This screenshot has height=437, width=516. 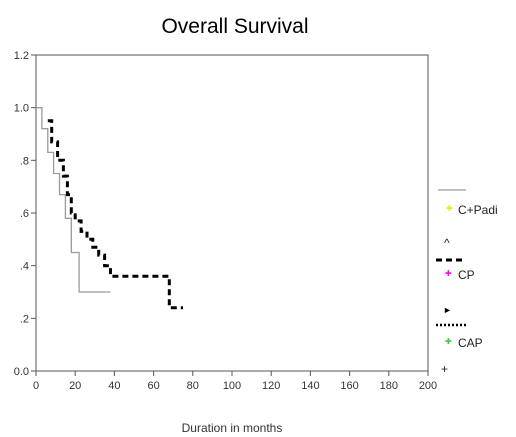 What do you see at coordinates (153, 386) in the screenshot?
I see `x-tick-label: 60` at bounding box center [153, 386].